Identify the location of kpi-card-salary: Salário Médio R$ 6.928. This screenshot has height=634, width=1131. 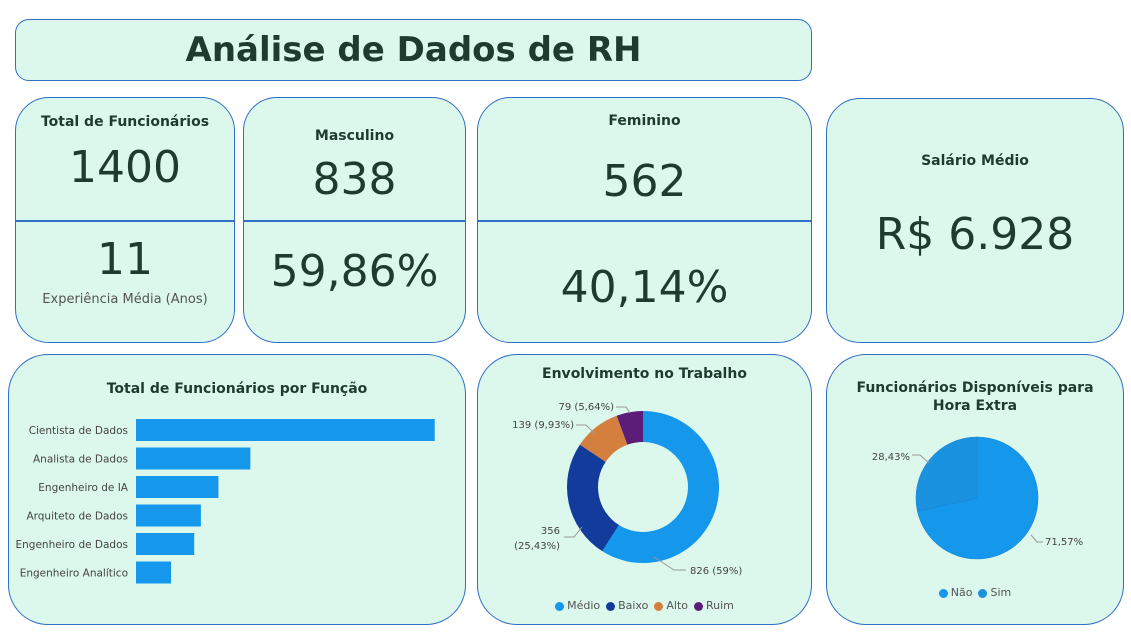
(975, 220).